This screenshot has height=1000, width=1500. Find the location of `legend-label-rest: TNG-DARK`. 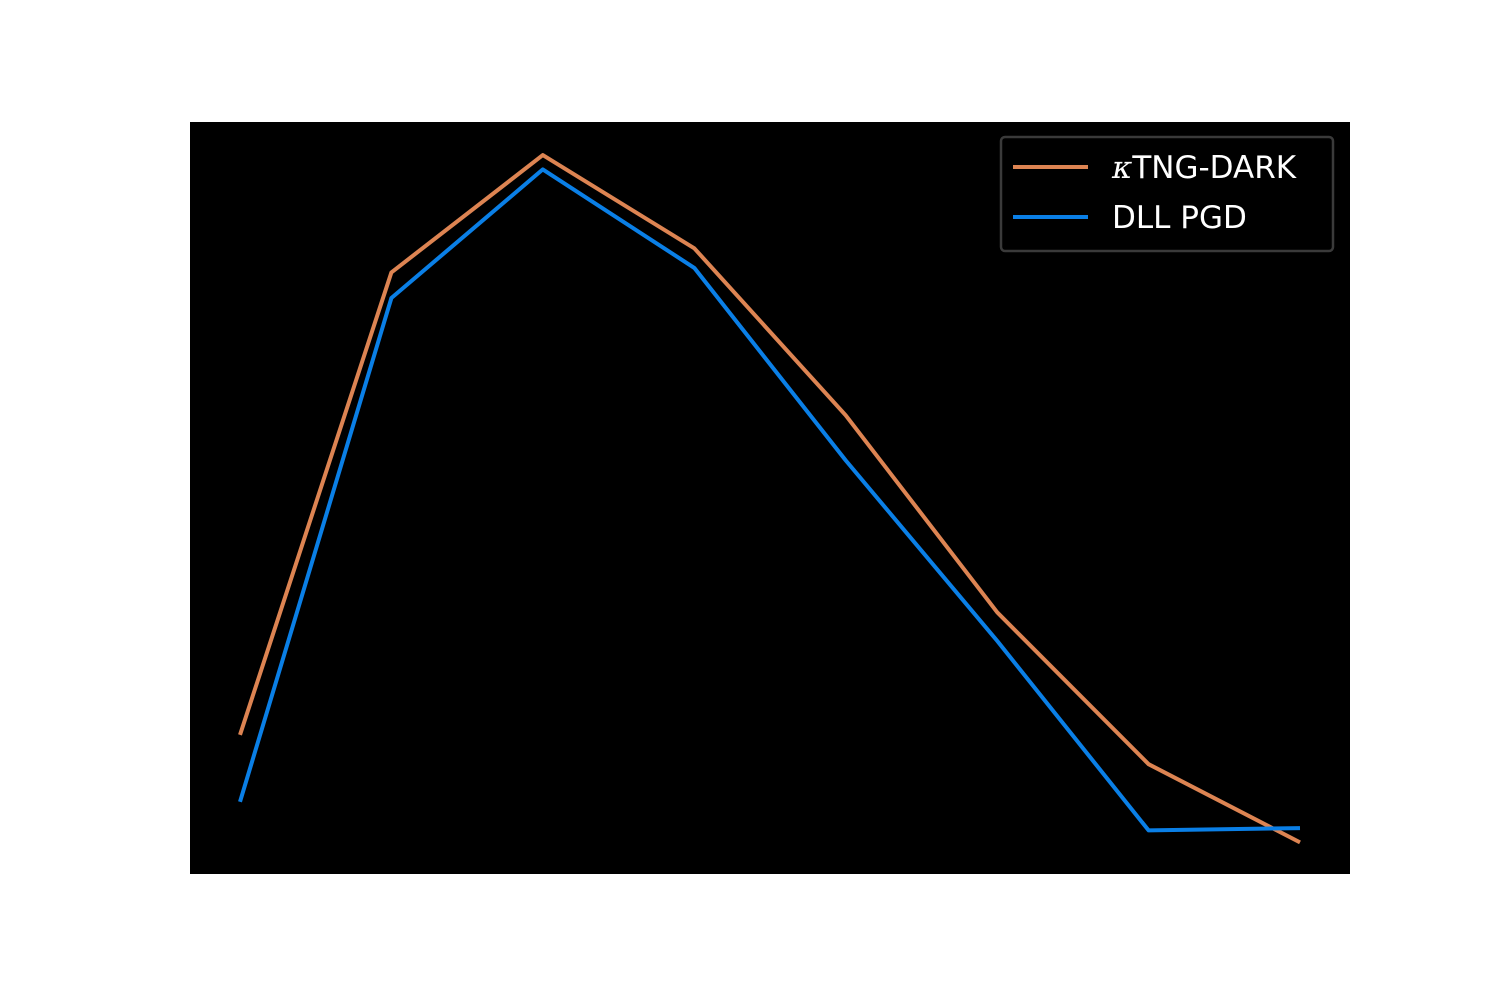

legend-label-rest: TNG-DARK is located at coordinates (1213, 168).